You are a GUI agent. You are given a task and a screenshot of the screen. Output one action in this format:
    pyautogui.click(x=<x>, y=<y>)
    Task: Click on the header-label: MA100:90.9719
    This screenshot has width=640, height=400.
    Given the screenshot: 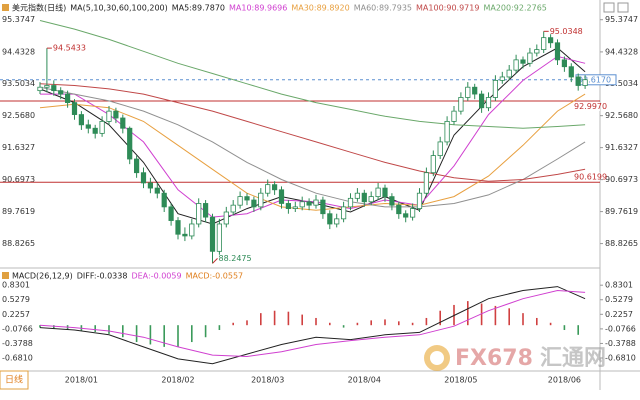 What is the action you would take?
    pyautogui.click(x=447, y=8)
    